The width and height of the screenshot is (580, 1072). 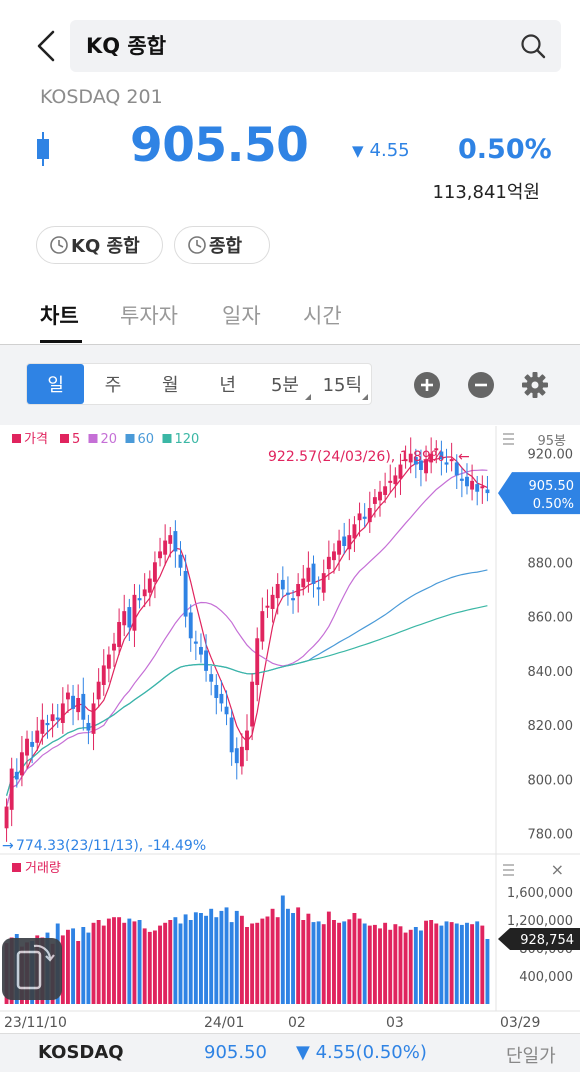 I want to click on chip-composite: 종합, so click(x=222, y=245).